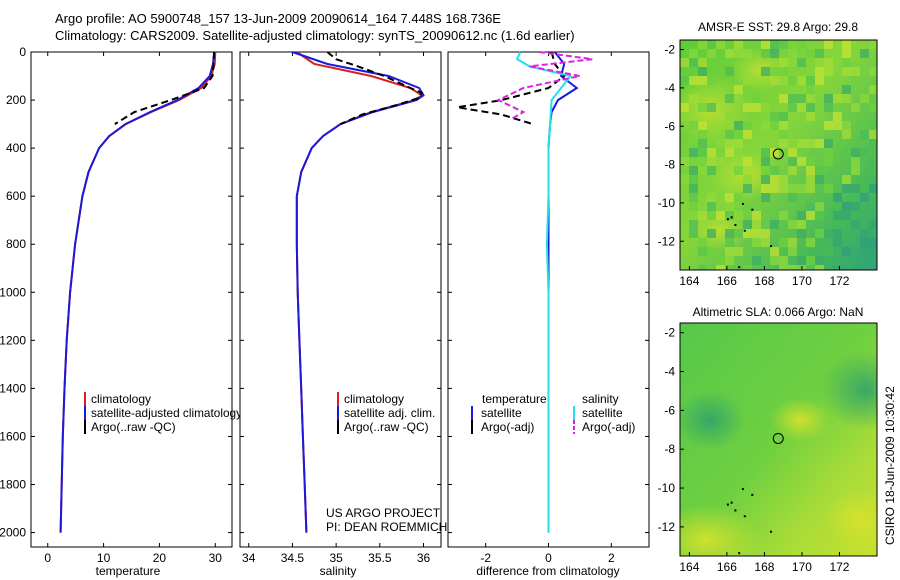  What do you see at coordinates (389, 413) in the screenshot?
I see `legend-label-satellite: satellite adj. clim.` at bounding box center [389, 413].